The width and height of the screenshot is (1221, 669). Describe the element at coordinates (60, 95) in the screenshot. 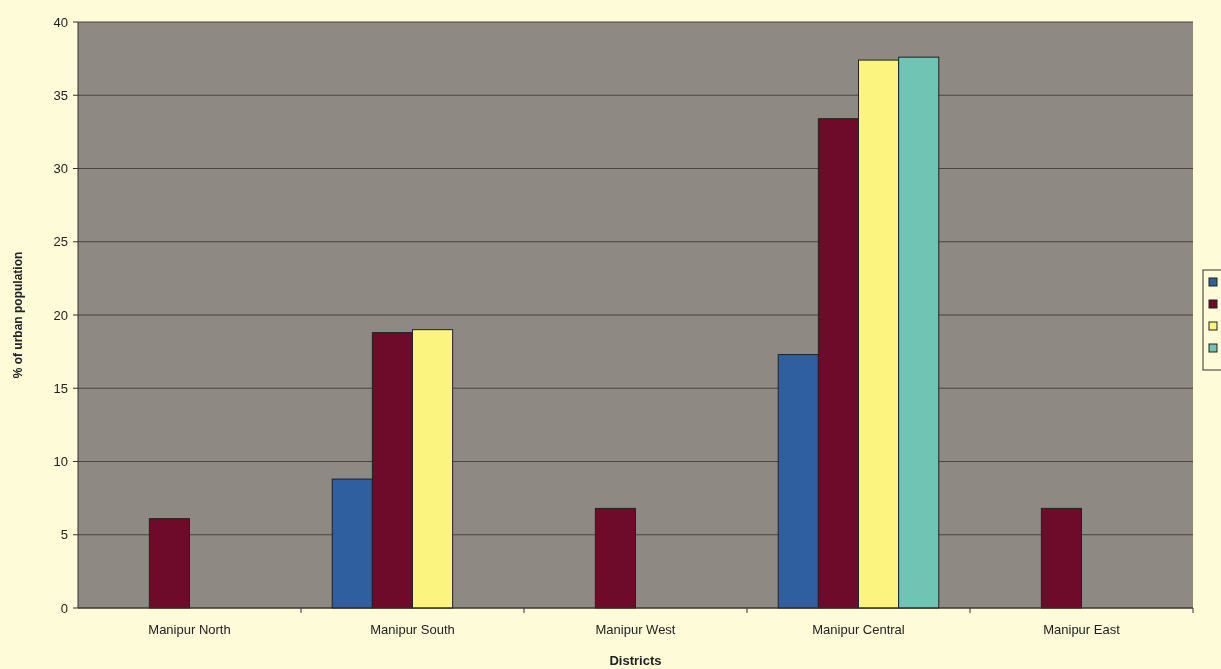

I see `y-tick-label: 35` at that location.